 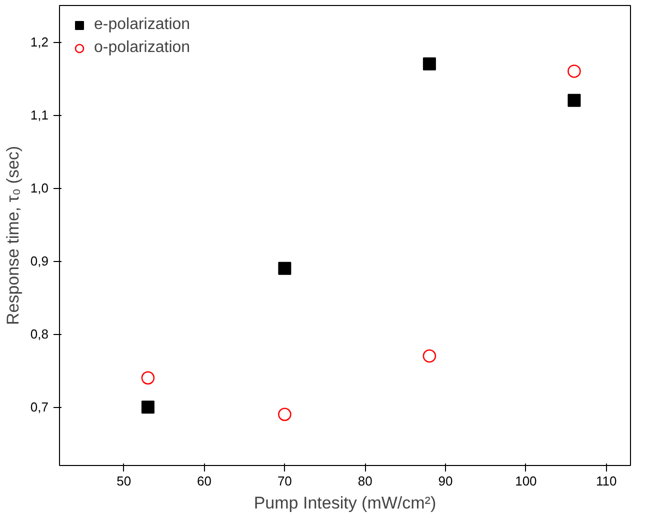 What do you see at coordinates (365, 481) in the screenshot?
I see `x-tick-label: 80` at bounding box center [365, 481].